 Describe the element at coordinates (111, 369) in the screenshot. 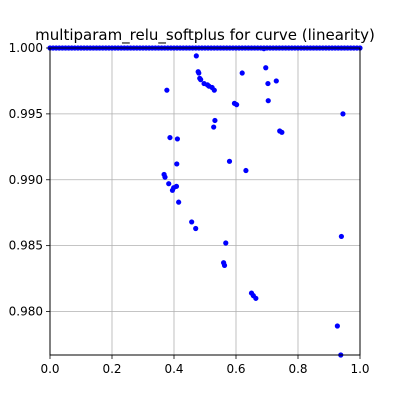

I see `x-tick-label: 0.2` at that location.